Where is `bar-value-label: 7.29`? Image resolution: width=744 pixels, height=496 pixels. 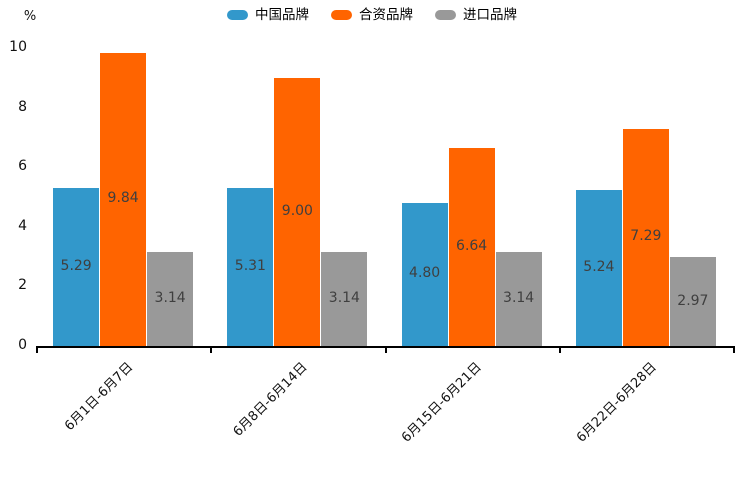 bar-value-label: 7.29 is located at coordinates (646, 236).